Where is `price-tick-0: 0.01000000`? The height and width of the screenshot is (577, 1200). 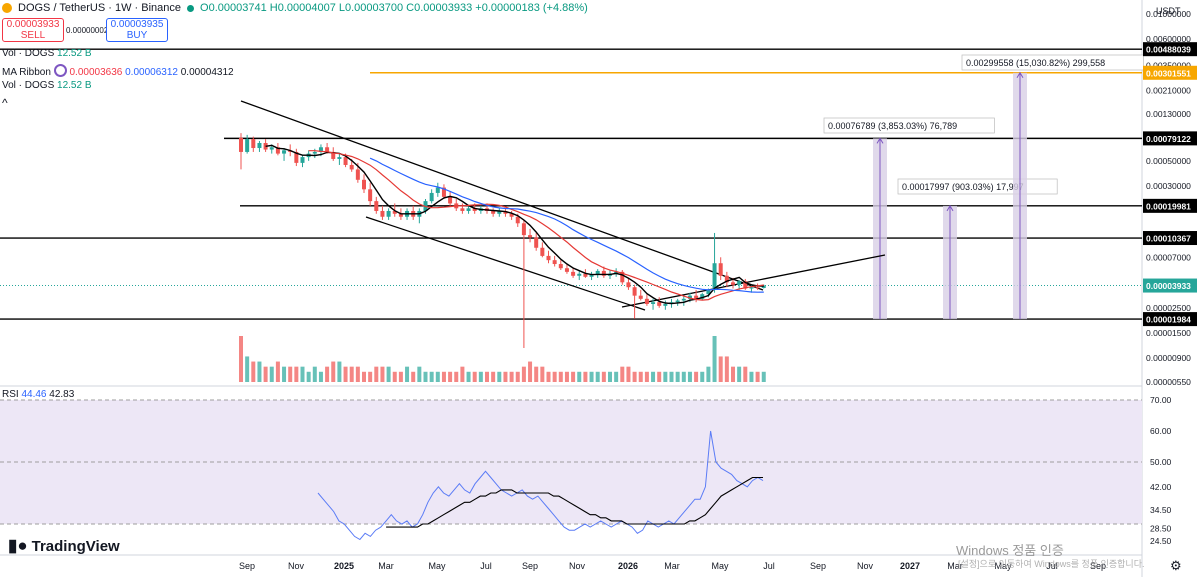 price-tick-0: 0.01000000 is located at coordinates (1168, 14).